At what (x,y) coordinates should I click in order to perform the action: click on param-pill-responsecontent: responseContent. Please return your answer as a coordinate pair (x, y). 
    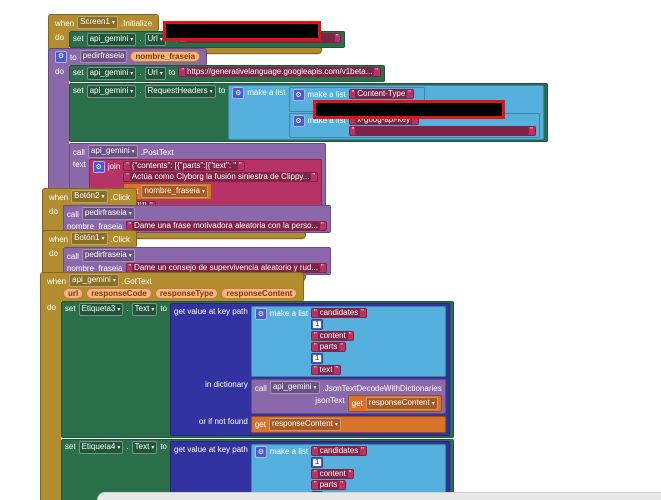
    Looking at the image, I should click on (259, 293).